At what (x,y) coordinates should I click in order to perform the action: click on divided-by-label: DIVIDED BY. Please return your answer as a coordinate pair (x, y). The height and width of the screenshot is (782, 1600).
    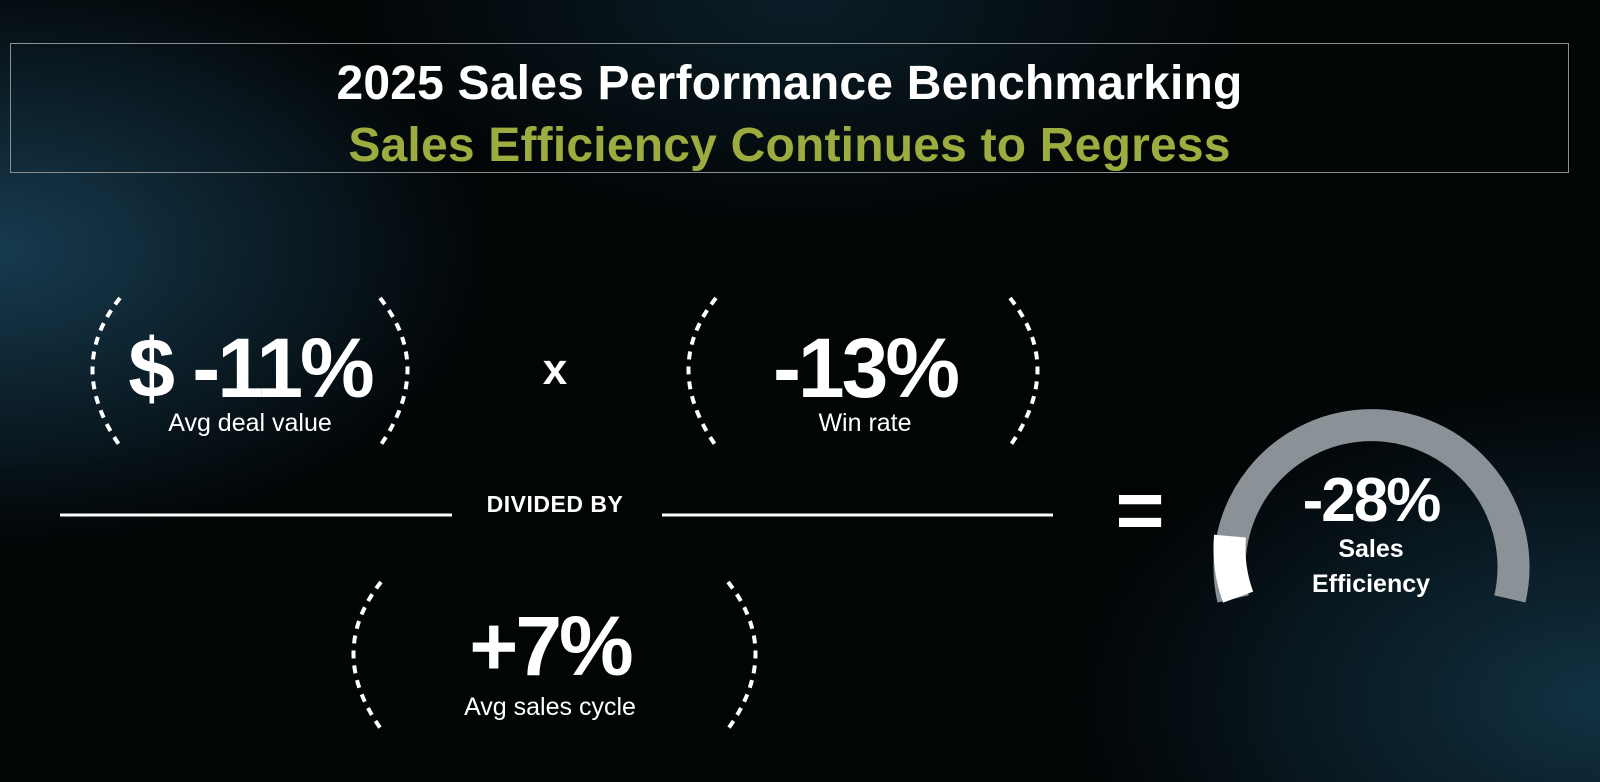
    Looking at the image, I should click on (555, 504).